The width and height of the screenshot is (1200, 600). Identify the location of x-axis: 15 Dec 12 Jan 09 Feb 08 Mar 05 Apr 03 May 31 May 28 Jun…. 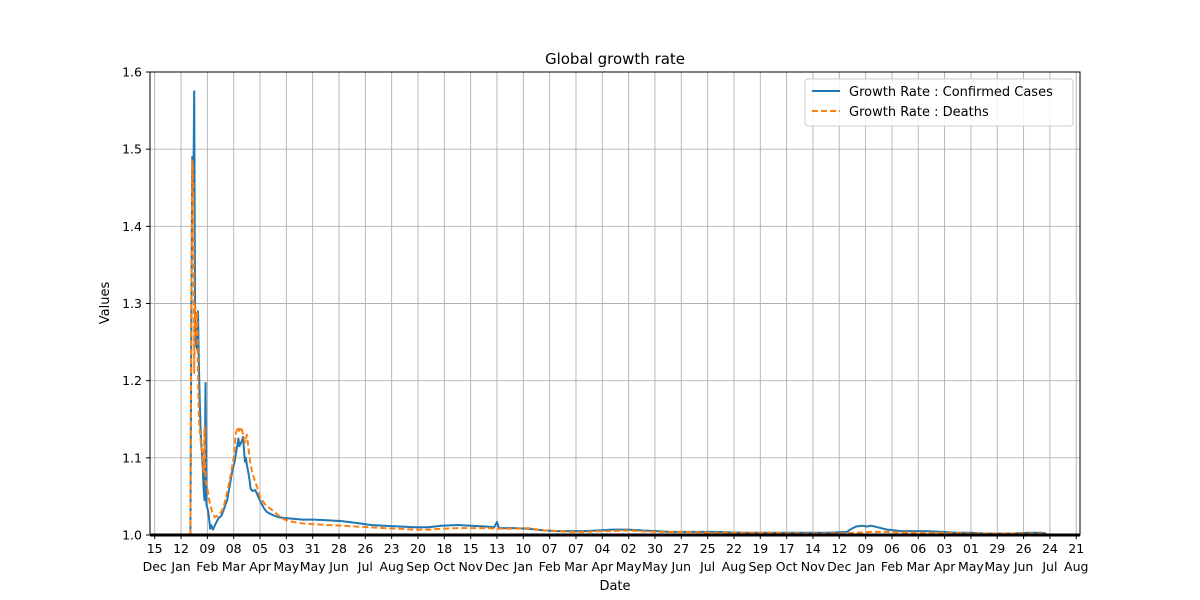
(615, 554).